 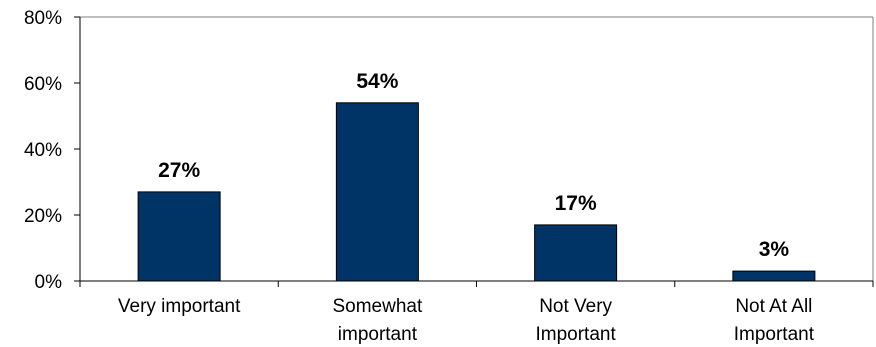 I want to click on data-label: 54%, so click(x=377, y=81).